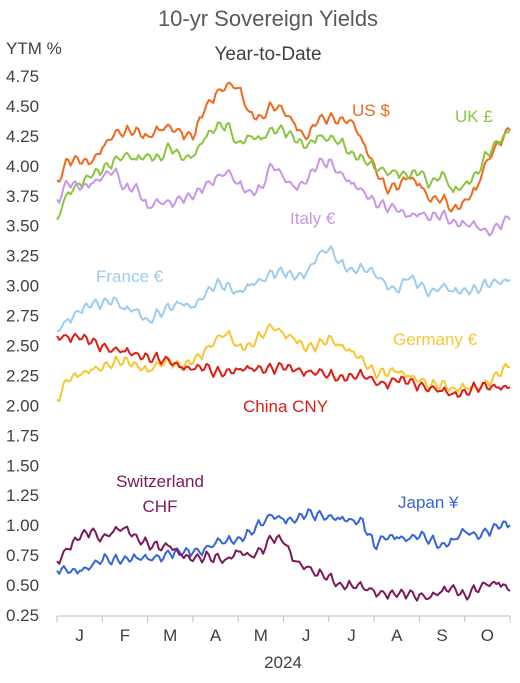  Describe the element at coordinates (160, 506) in the screenshot. I see `label-switzerland-line2: CHF` at that location.